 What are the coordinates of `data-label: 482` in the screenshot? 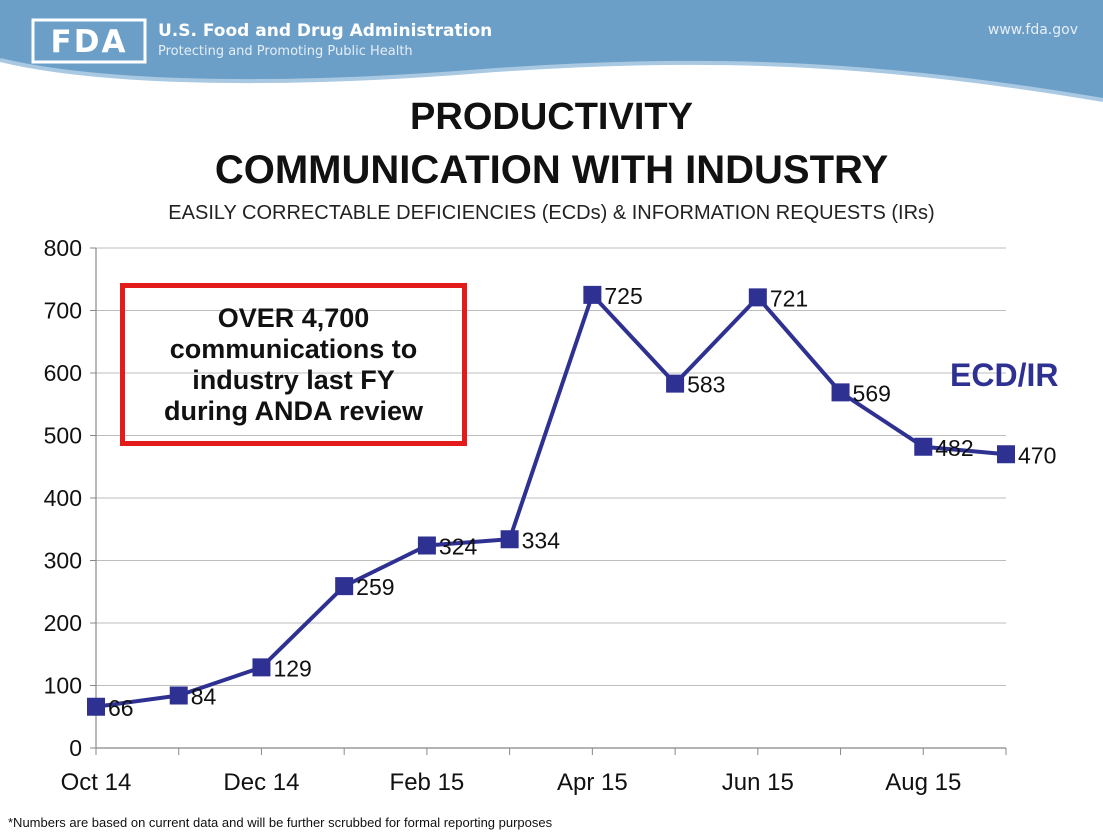 It's located at (954, 448).